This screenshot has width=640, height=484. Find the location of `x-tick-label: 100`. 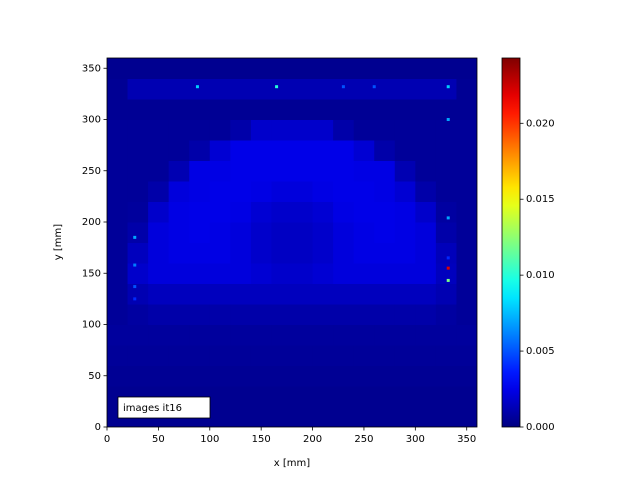

x-tick-label: 100 is located at coordinates (209, 439).